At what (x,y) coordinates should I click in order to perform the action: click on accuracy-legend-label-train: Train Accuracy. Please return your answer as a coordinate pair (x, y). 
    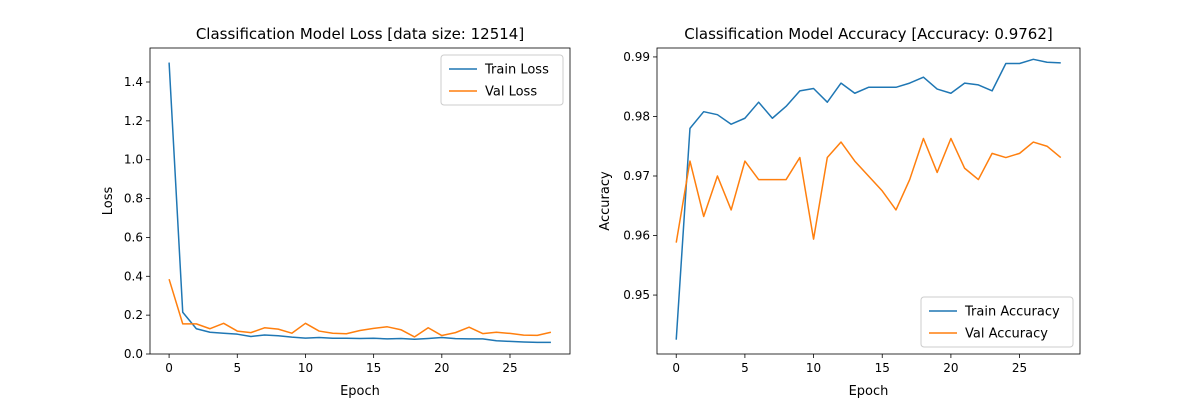
    Looking at the image, I should click on (1012, 312).